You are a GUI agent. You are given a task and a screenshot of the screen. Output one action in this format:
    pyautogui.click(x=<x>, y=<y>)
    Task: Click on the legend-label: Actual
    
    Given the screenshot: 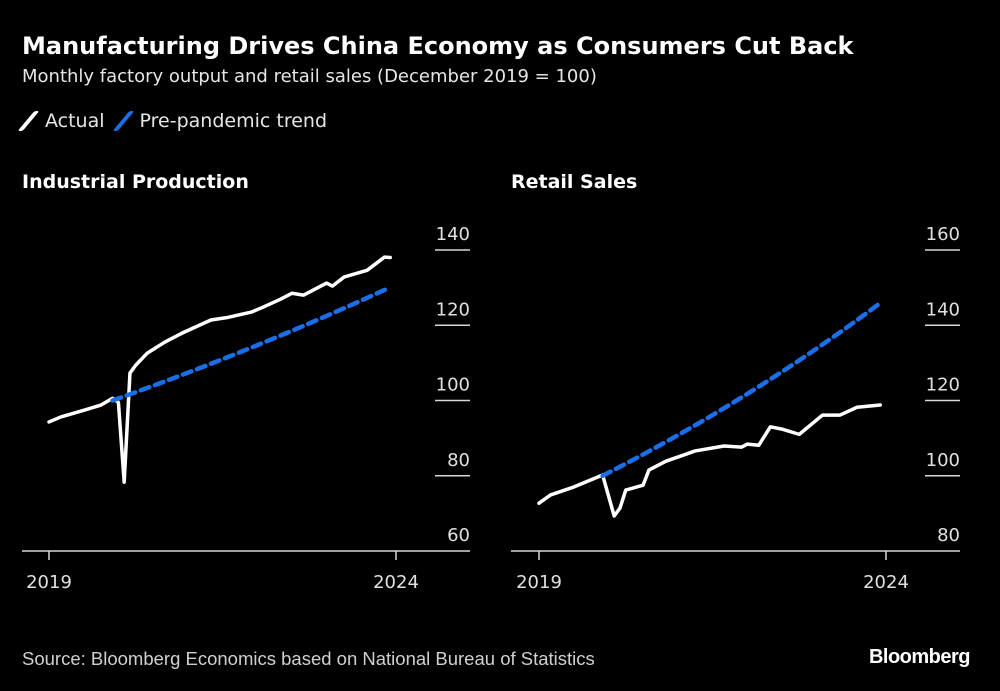 What is the action you would take?
    pyautogui.click(x=75, y=121)
    